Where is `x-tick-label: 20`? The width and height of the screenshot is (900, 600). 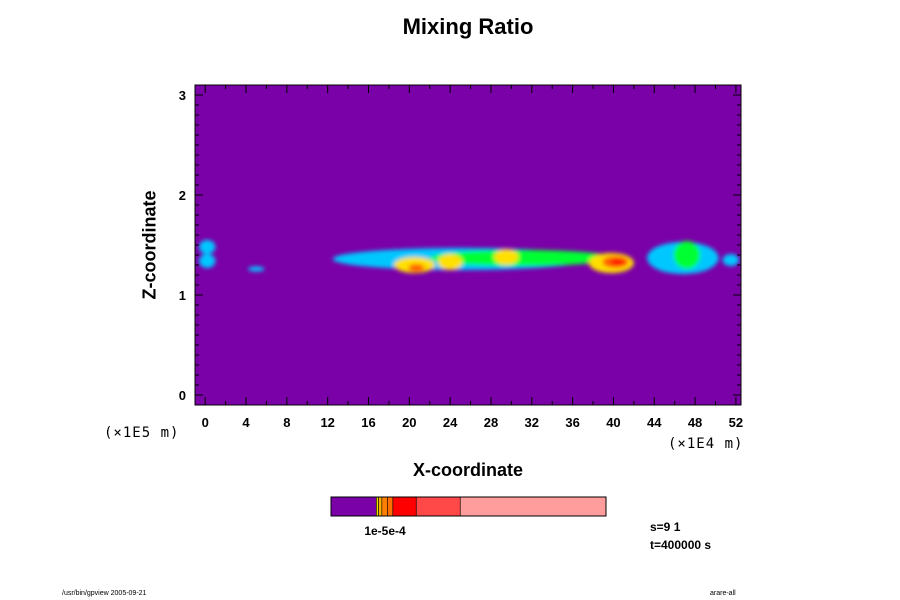
x-tick-label: 20 is located at coordinates (409, 422).